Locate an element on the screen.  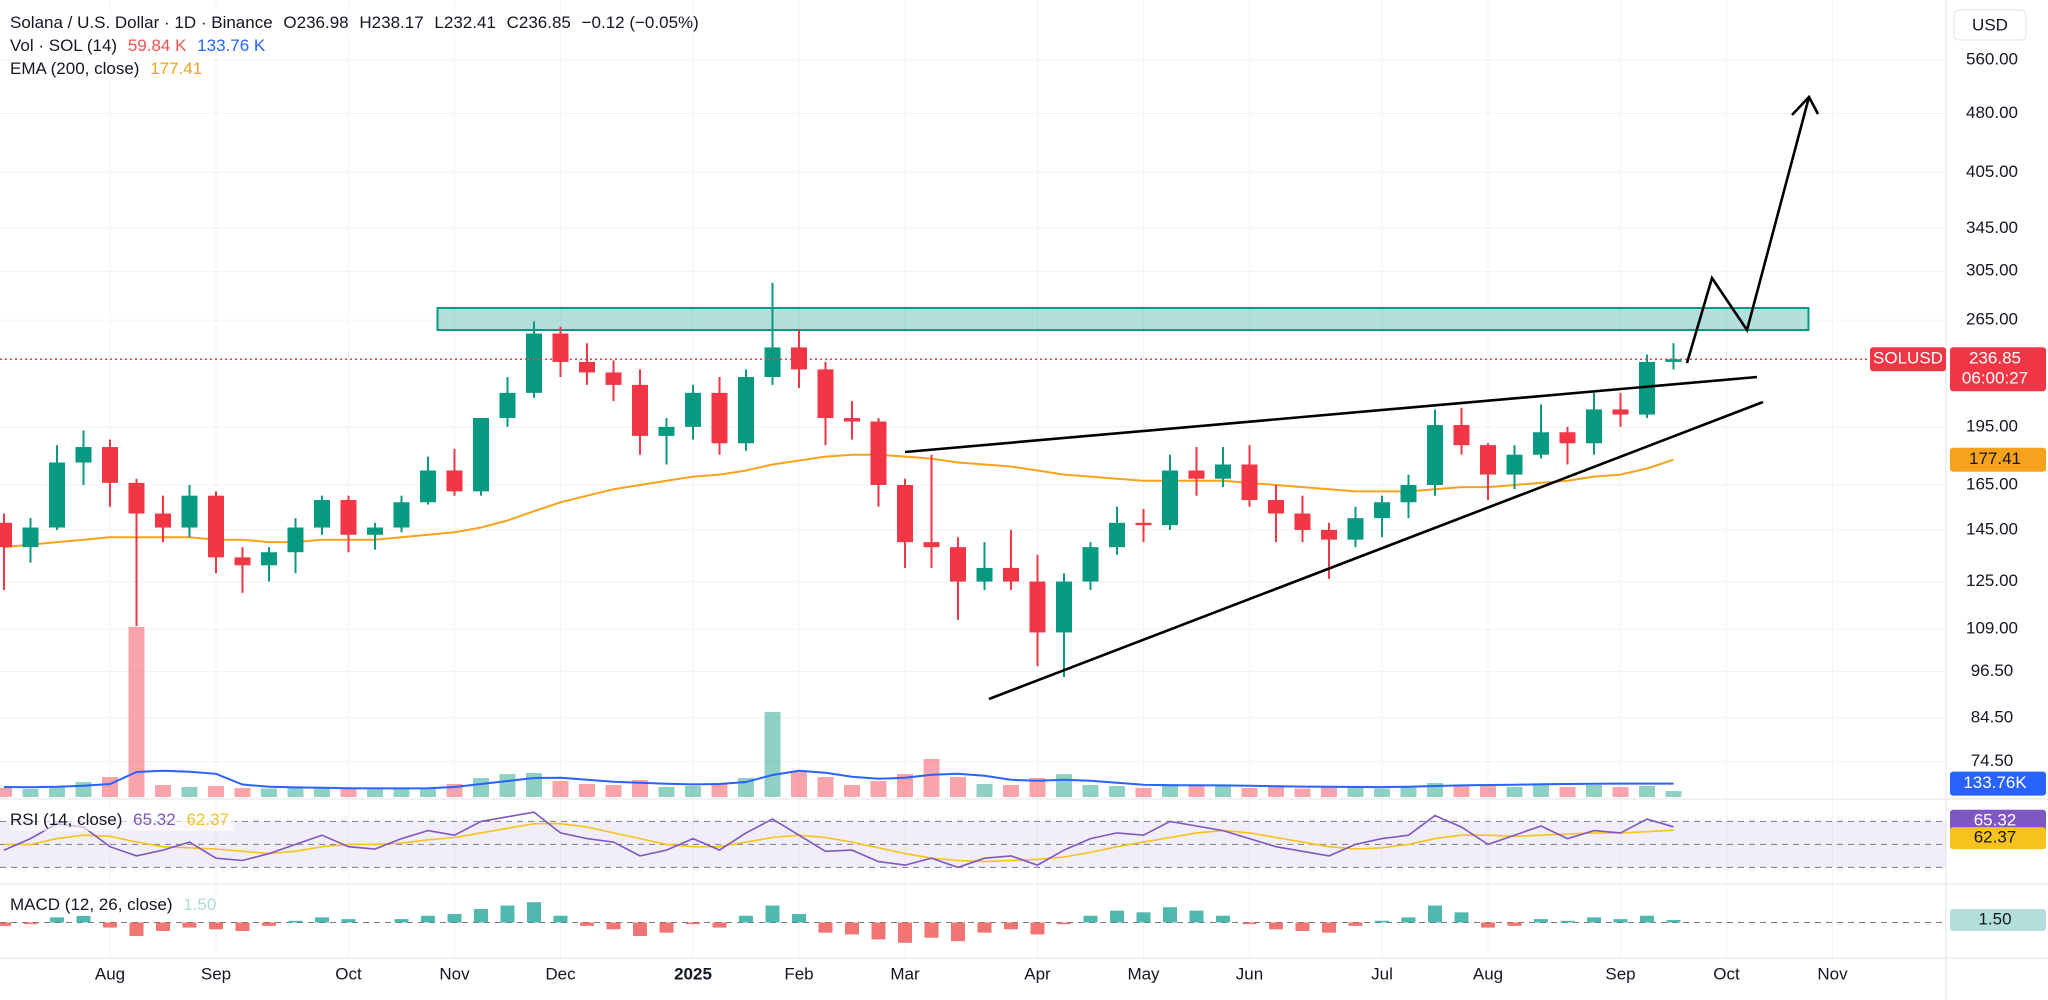
x-tick-label: Apr is located at coordinates (1037, 973).